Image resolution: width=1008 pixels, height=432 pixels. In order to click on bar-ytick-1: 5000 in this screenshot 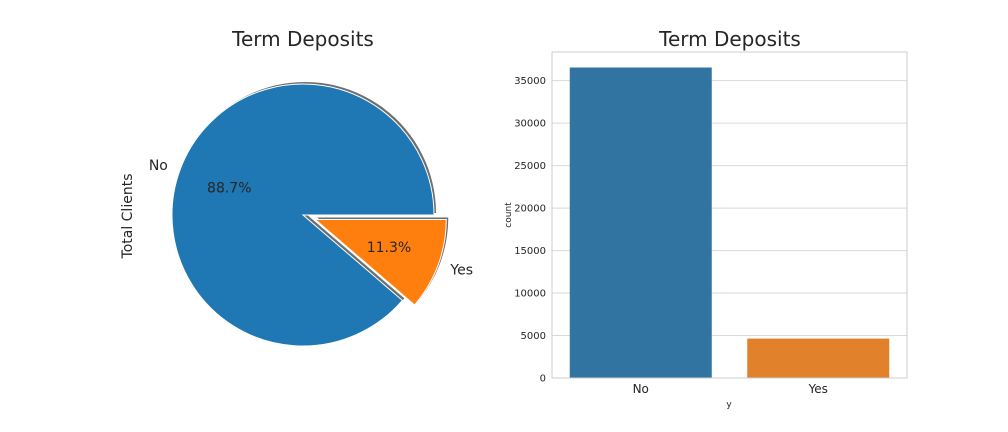, I will do `click(533, 336)`.